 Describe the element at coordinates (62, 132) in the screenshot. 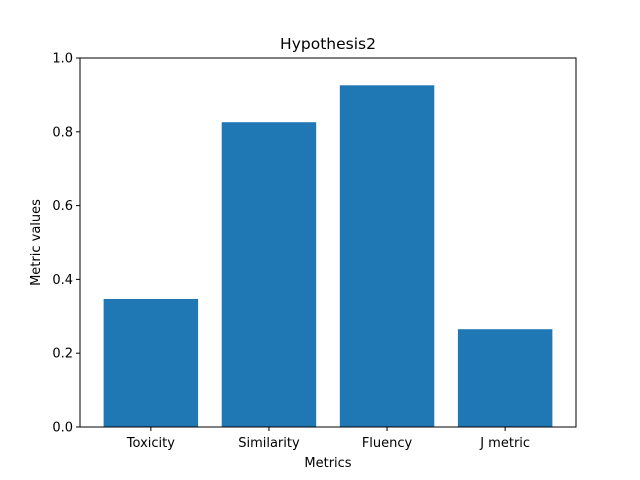

I see `y-tick-label: 0.8` at that location.